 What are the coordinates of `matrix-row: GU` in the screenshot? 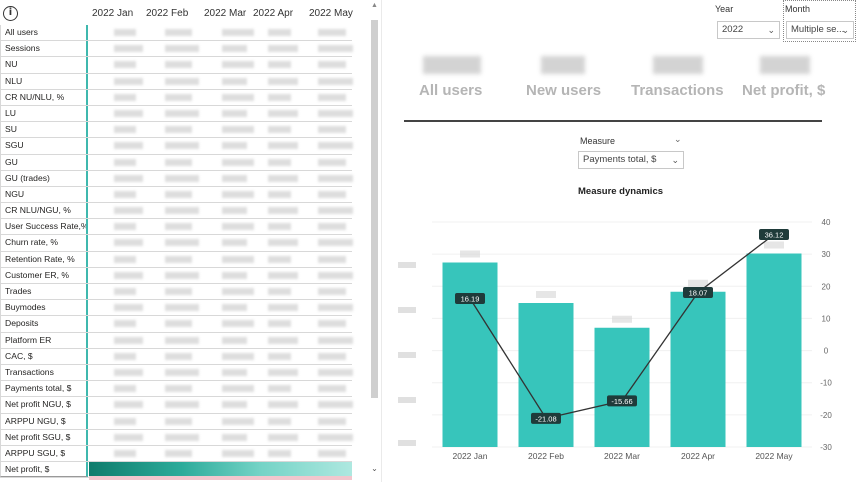 It's located at (176, 162).